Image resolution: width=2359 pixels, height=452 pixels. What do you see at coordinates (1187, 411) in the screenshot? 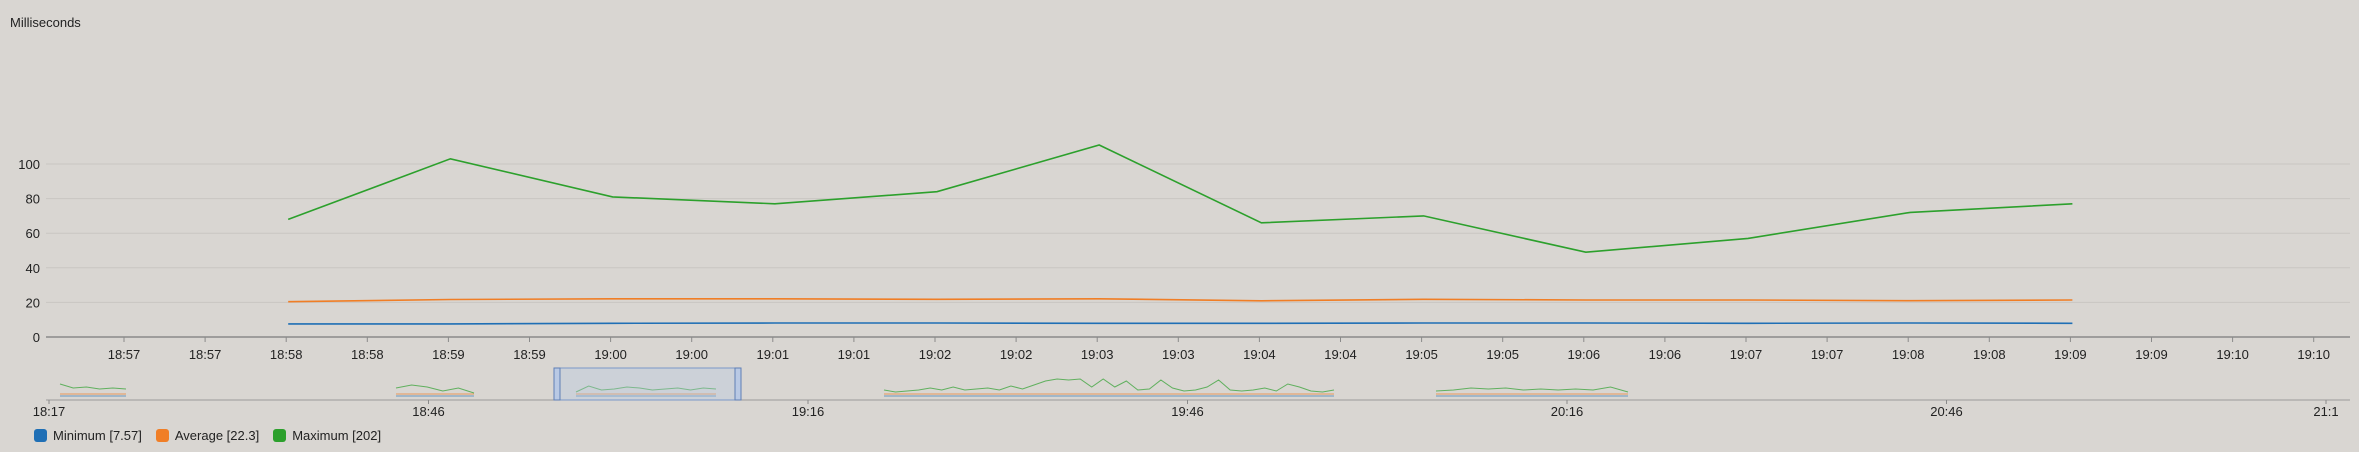
I see `navigator-tick-label: 19:46` at bounding box center [1187, 411].